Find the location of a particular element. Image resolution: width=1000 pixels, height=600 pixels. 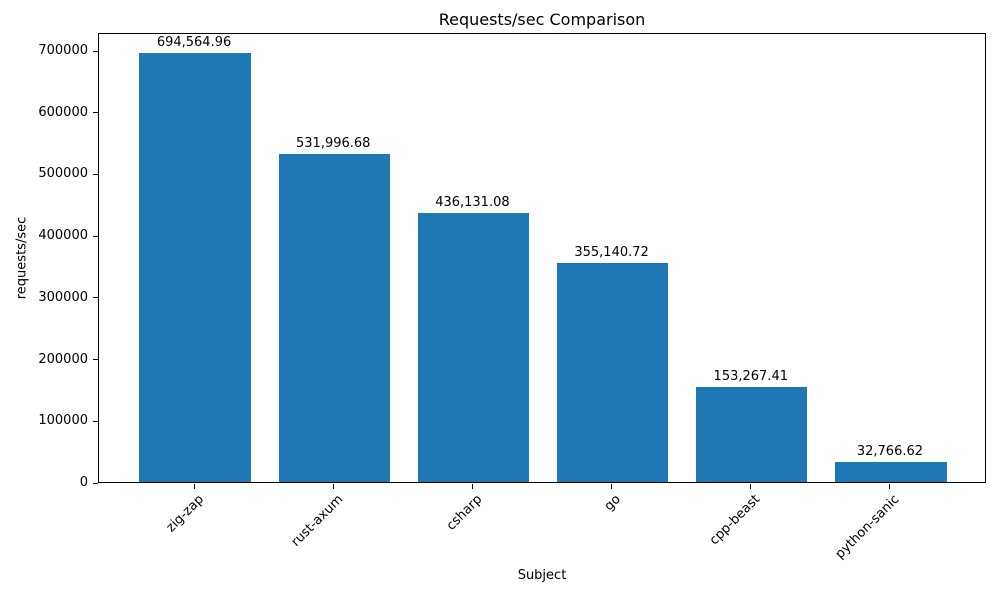

bar-csharp is located at coordinates (473, 347).